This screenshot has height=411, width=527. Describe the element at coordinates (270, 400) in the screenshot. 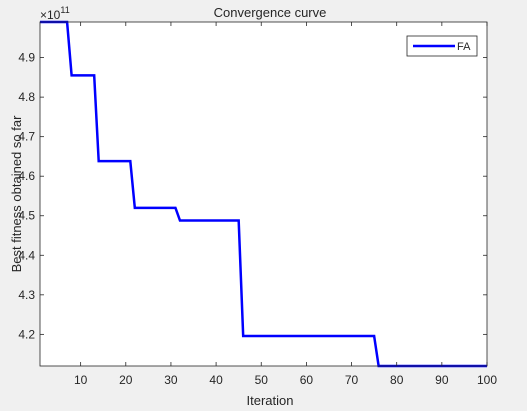

I see `x-axis-label: Iteration` at that location.